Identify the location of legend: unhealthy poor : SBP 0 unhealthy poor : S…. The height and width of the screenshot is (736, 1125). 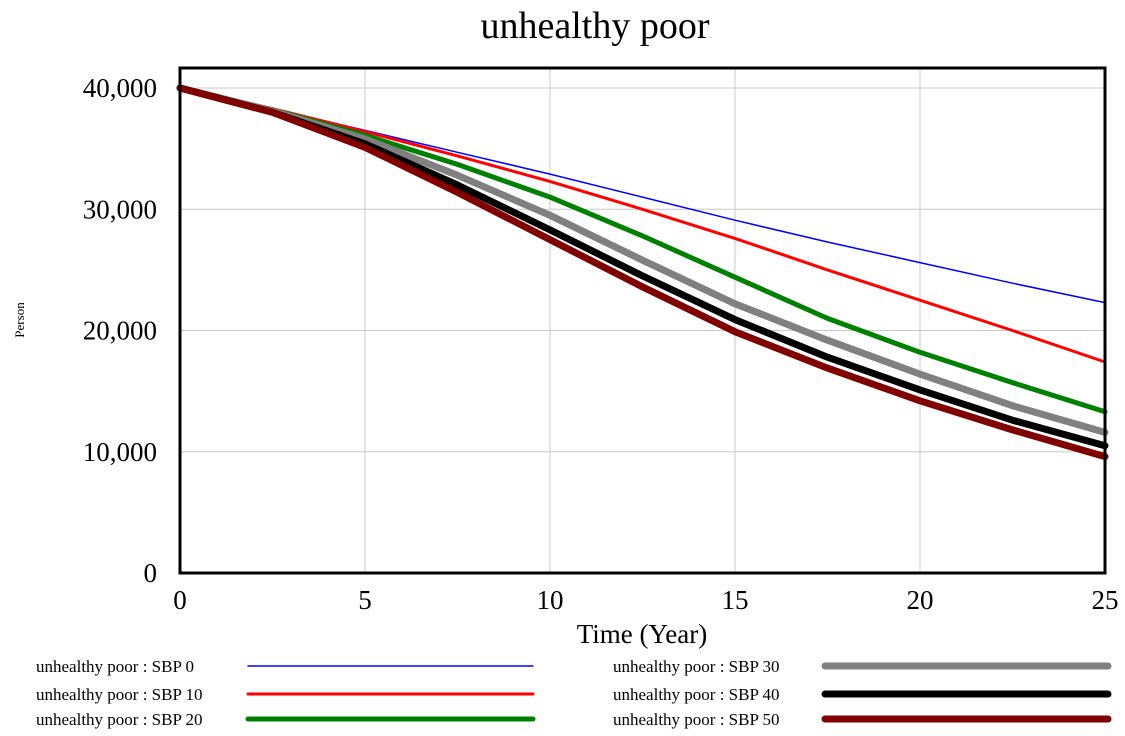
(574, 693).